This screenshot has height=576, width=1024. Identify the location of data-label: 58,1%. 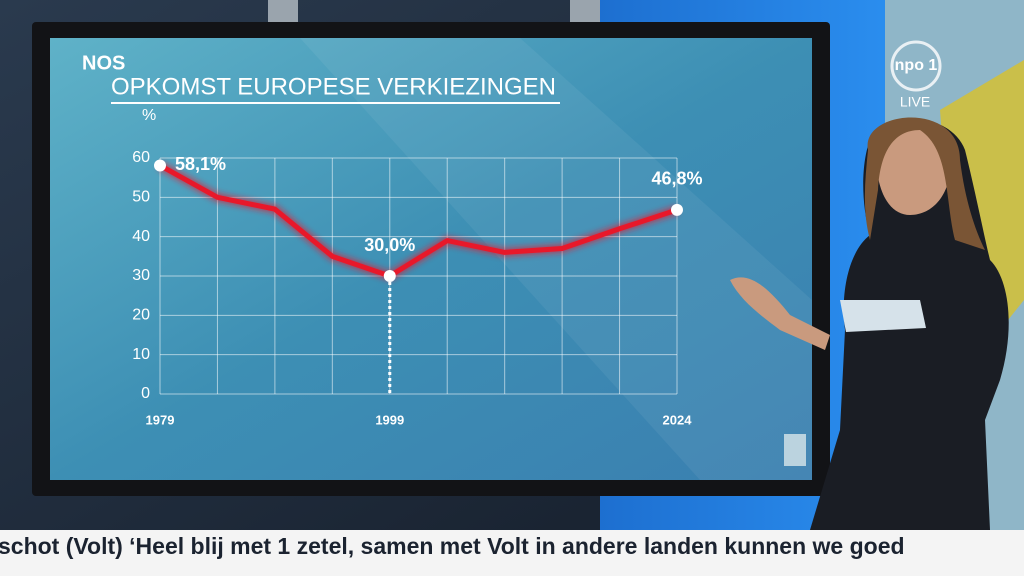
(200, 164).